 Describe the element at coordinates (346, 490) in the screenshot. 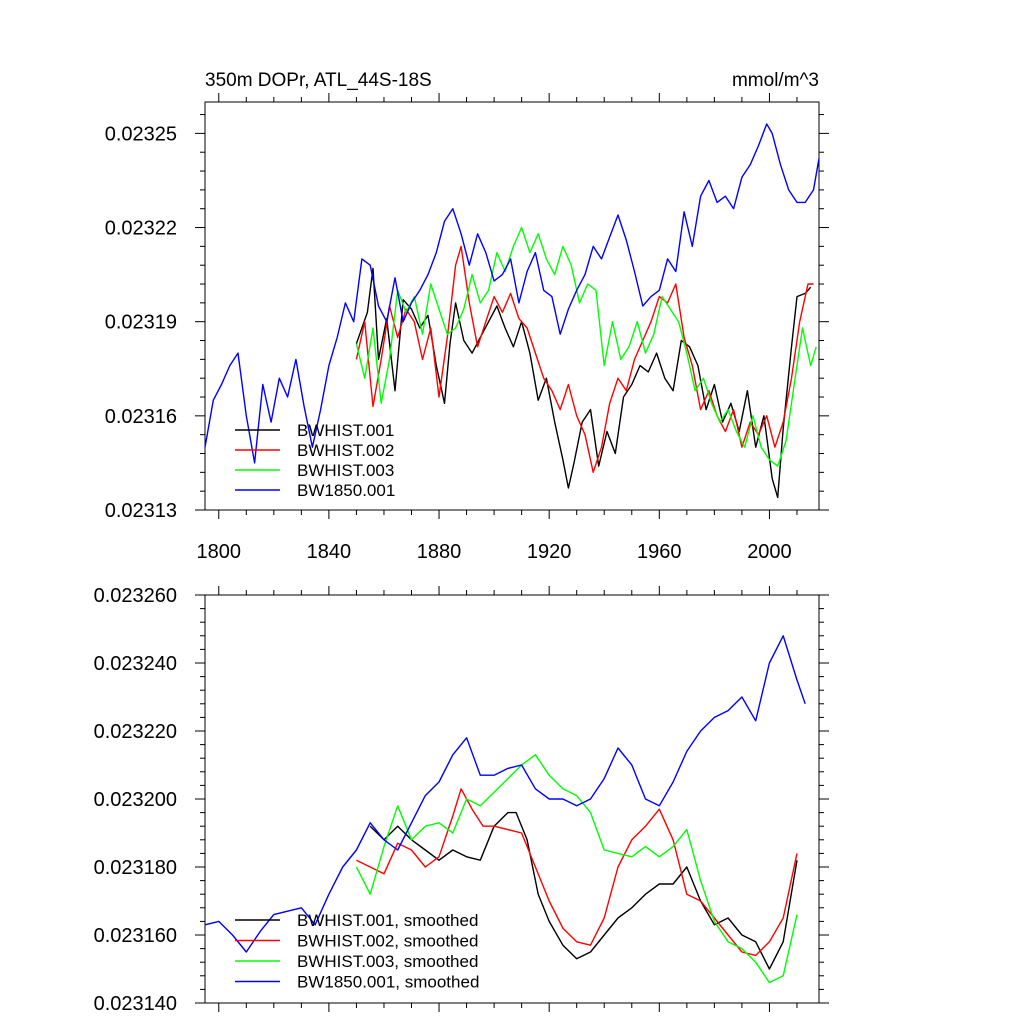

I see `legend-label: BW1850.001` at that location.